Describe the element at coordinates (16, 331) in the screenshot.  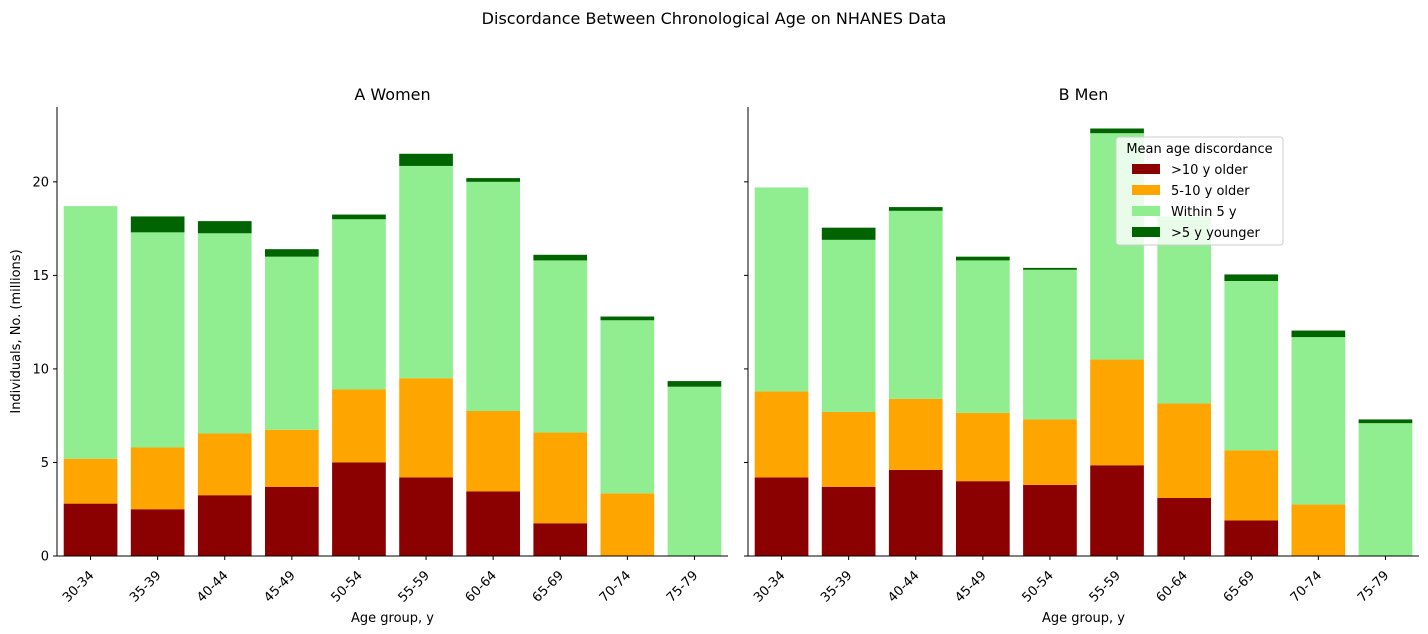
I see `y-axis-label: Individuals, No. (millions)` at that location.